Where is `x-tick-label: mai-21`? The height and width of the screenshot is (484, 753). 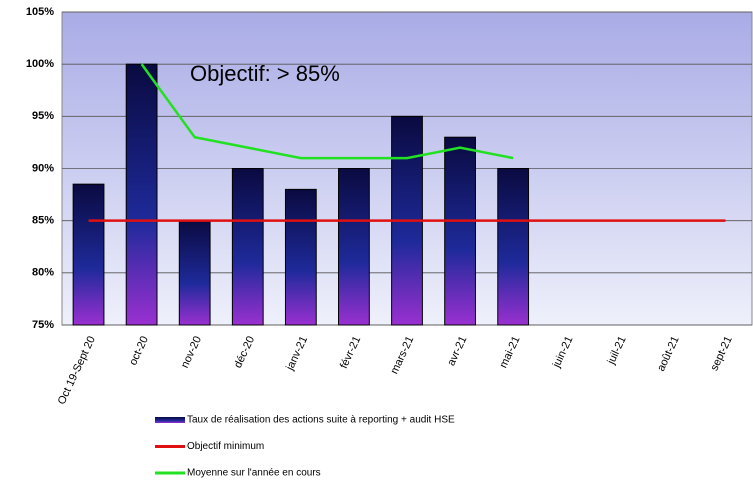
x-tick-label: mai-21 is located at coordinates (509, 352).